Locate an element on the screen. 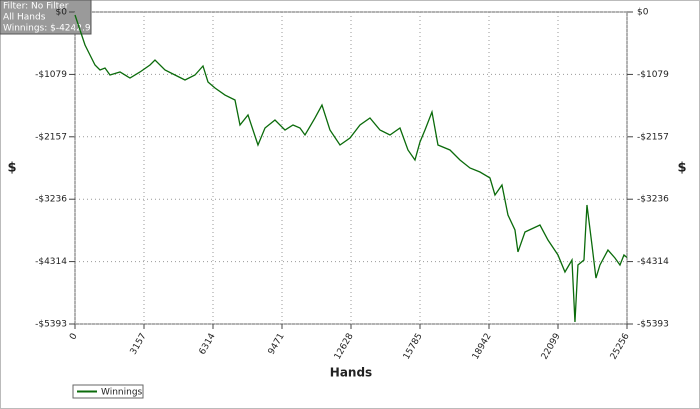 The image size is (700, 409). y-axis-label: $ is located at coordinates (11, 168).